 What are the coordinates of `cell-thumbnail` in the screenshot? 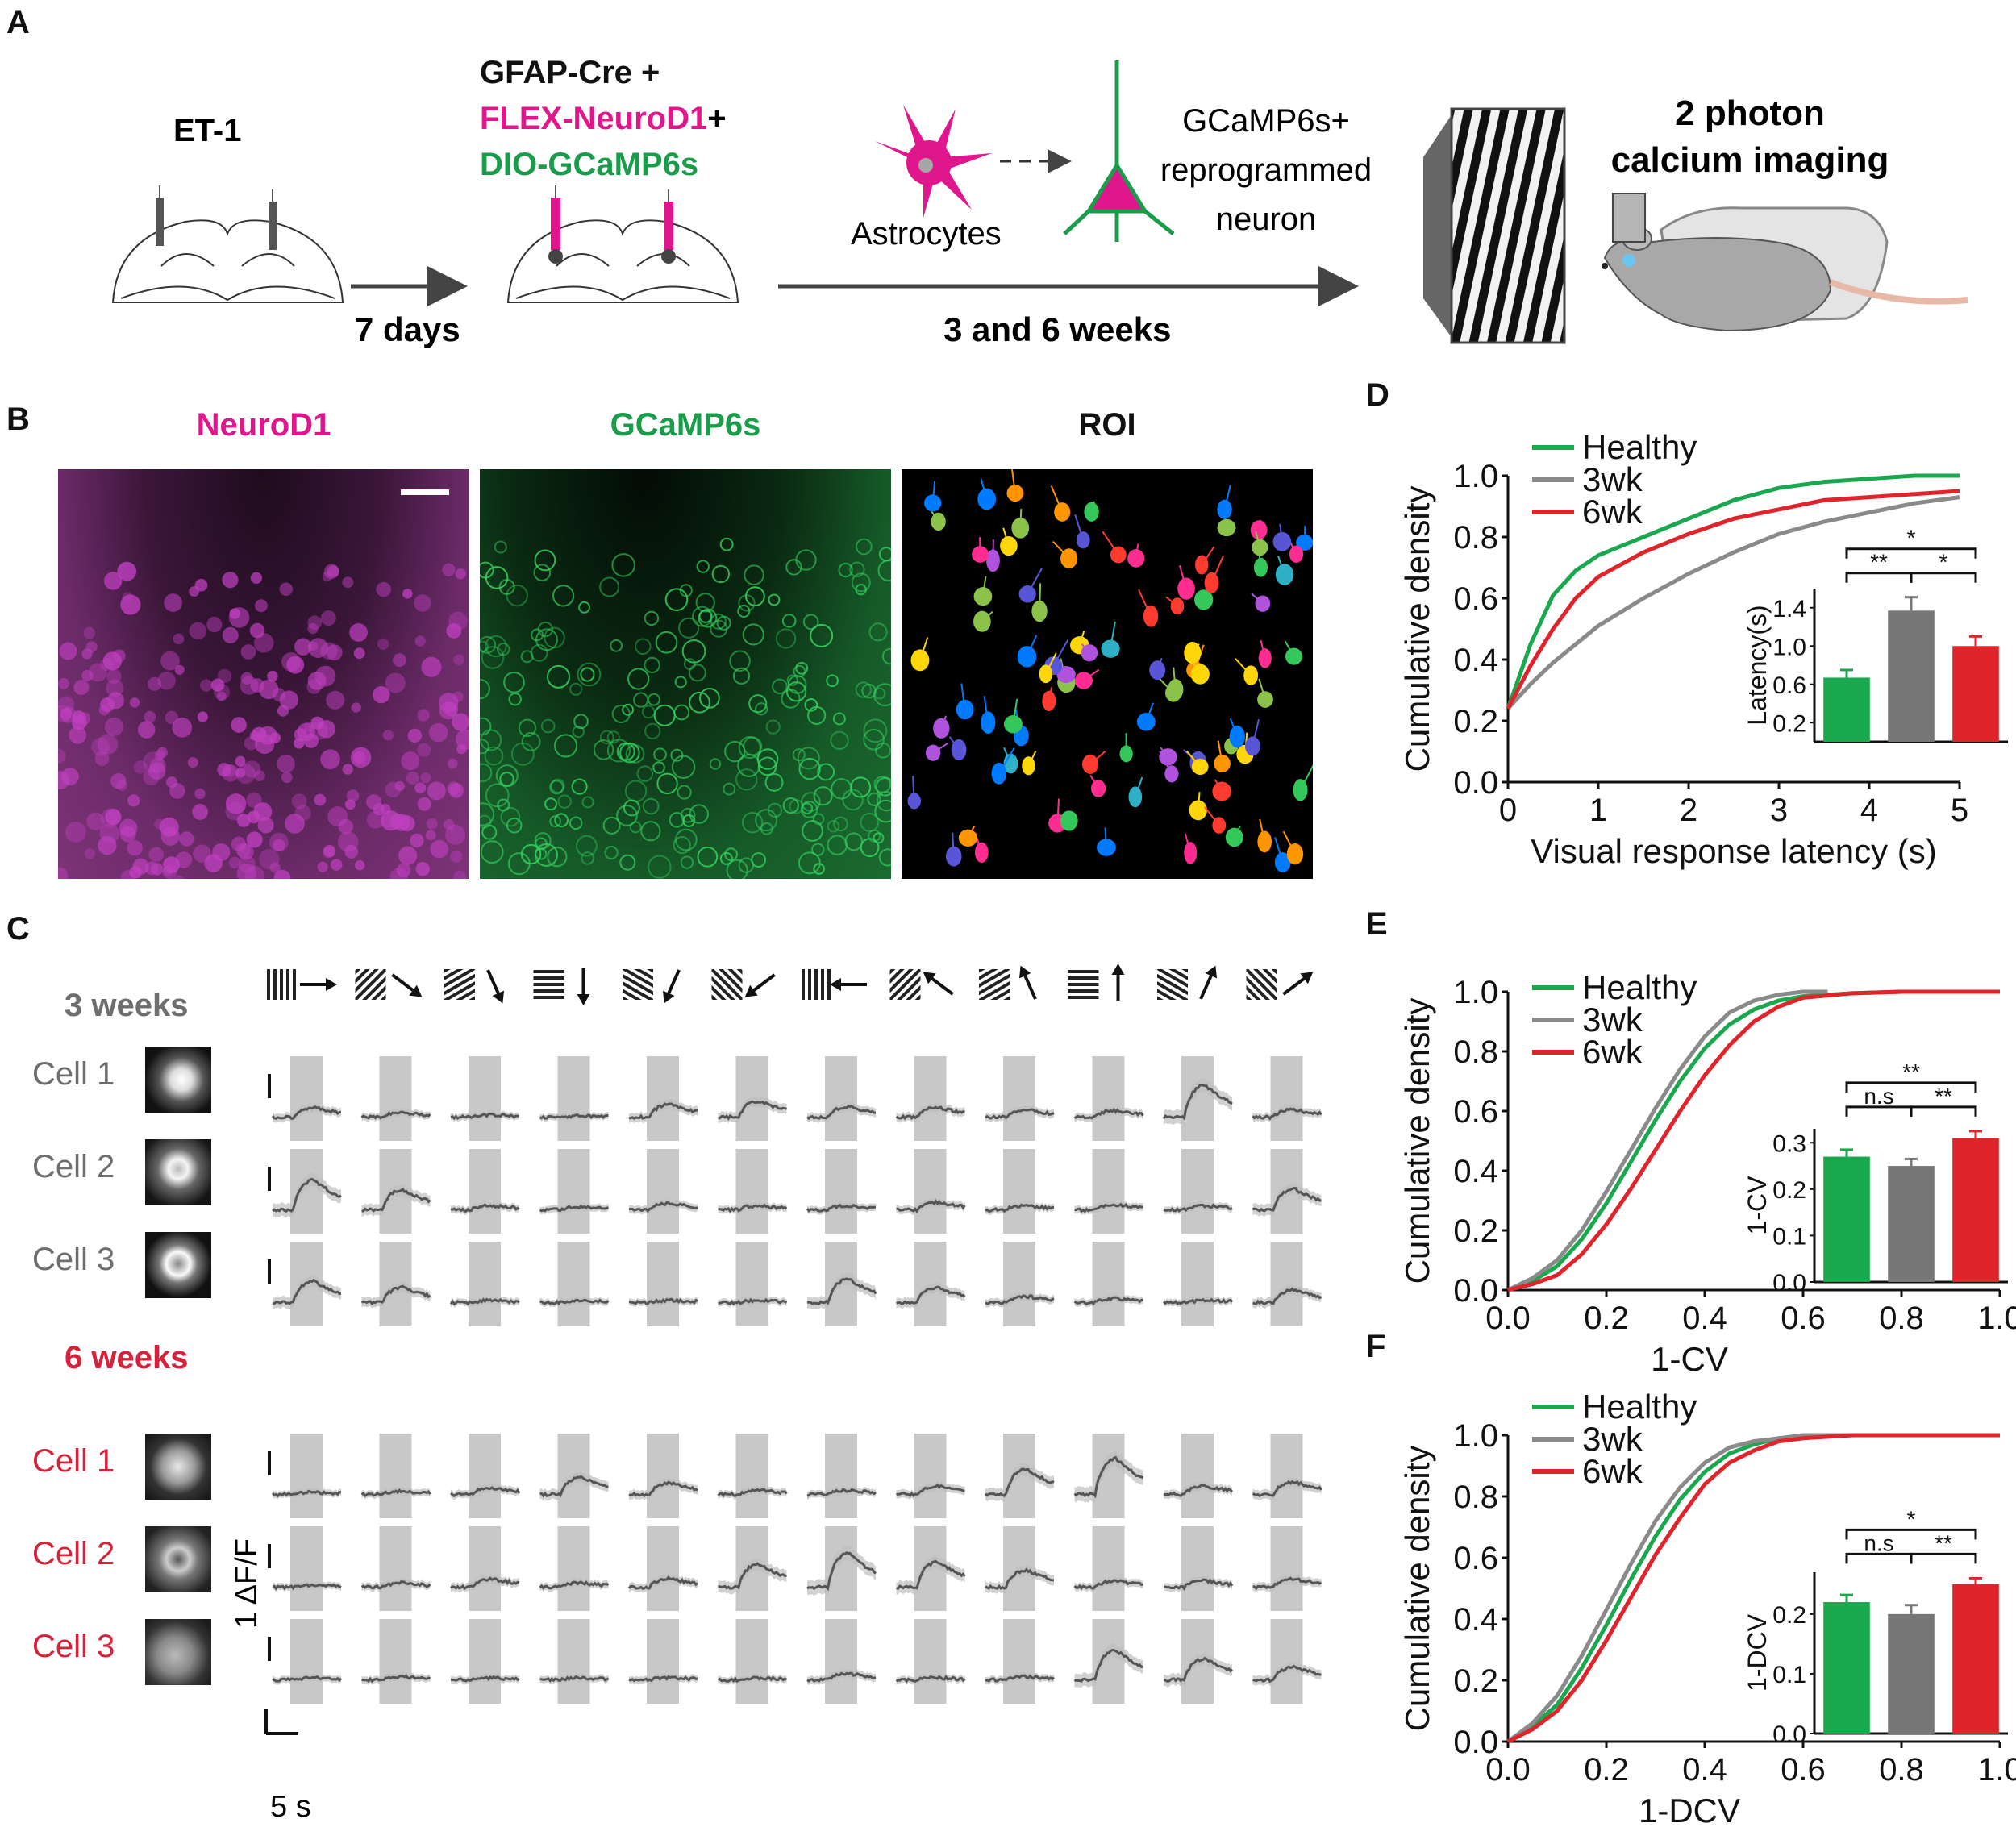 It's located at (178, 1559).